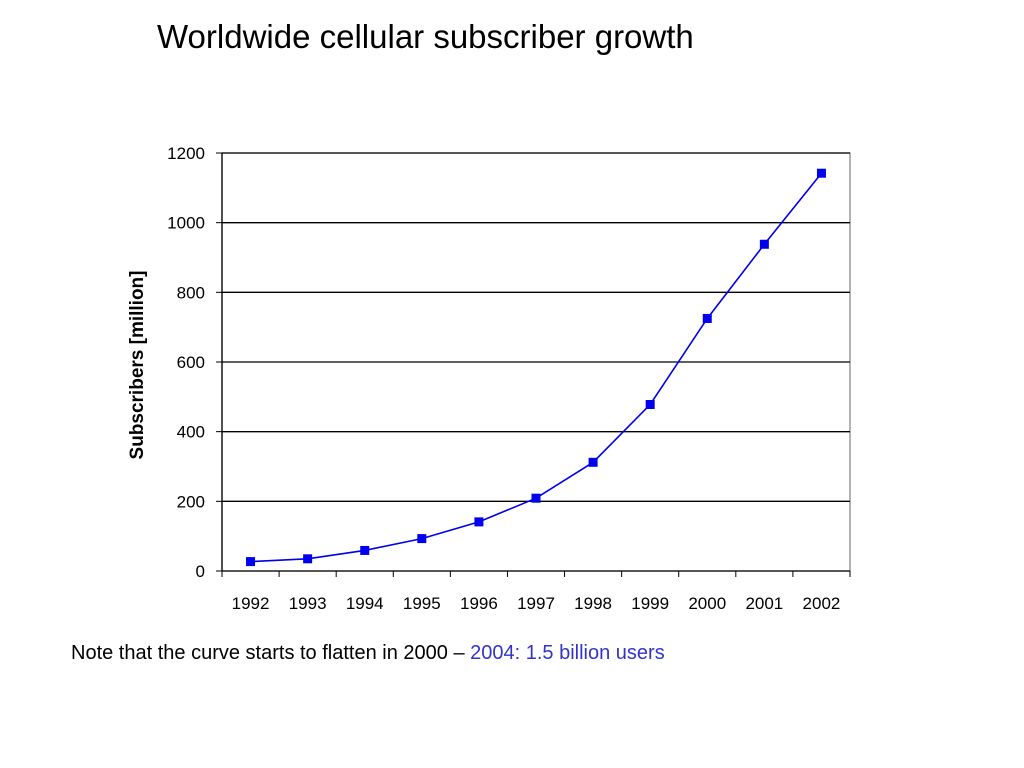 The image size is (1024, 768). Describe the element at coordinates (593, 603) in the screenshot. I see `x-tick-label: 1998` at that location.